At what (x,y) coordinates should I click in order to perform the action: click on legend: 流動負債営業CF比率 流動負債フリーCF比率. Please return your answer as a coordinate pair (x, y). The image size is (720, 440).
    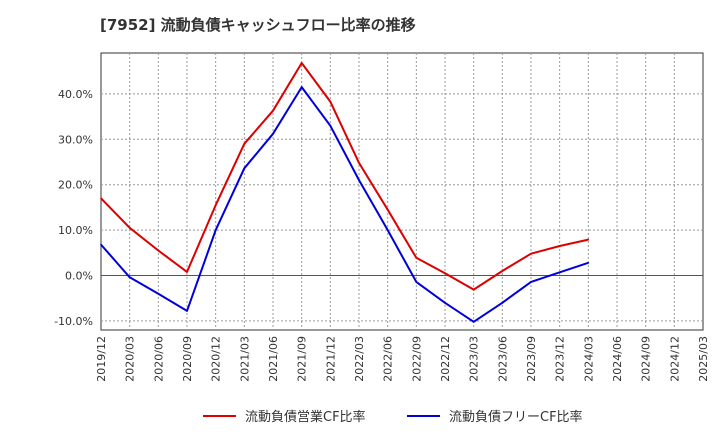
    Looking at the image, I should click on (393, 417).